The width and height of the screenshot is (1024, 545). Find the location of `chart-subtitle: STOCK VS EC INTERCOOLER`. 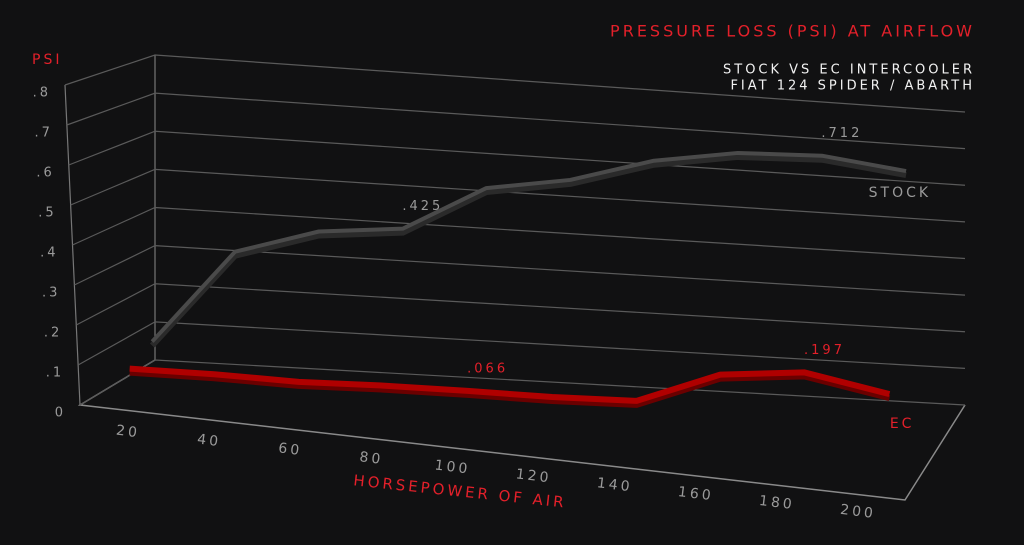

chart-subtitle: STOCK VS EC INTERCOOLER is located at coordinates (849, 70).